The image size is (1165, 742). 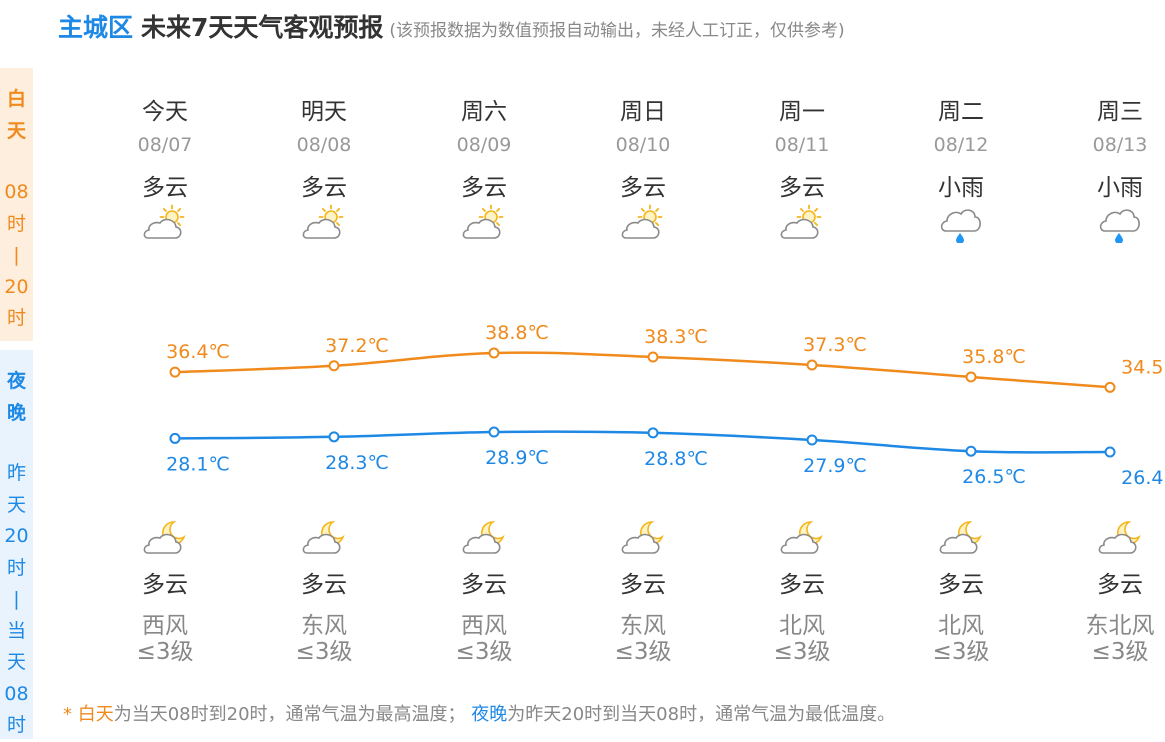 I want to click on high-temp-label: 37.2℃, so click(x=357, y=346).